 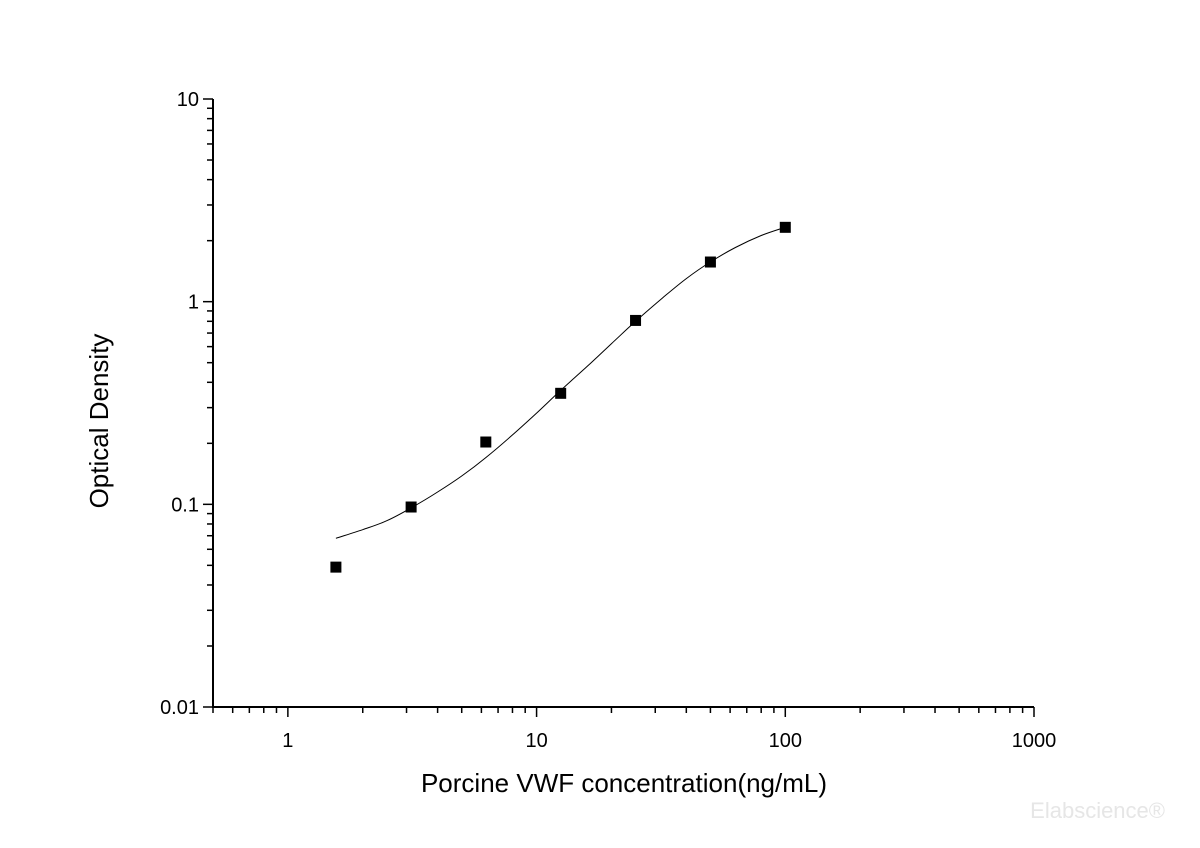 What do you see at coordinates (287, 741) in the screenshot?
I see `x-tick-label: 1` at bounding box center [287, 741].